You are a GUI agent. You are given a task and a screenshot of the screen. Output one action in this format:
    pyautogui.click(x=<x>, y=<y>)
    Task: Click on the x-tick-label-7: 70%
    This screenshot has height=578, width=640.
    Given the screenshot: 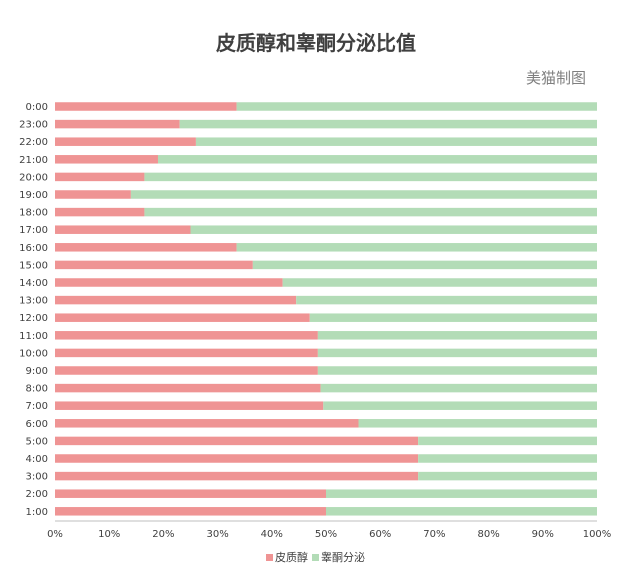 What is the action you would take?
    pyautogui.click(x=434, y=534)
    